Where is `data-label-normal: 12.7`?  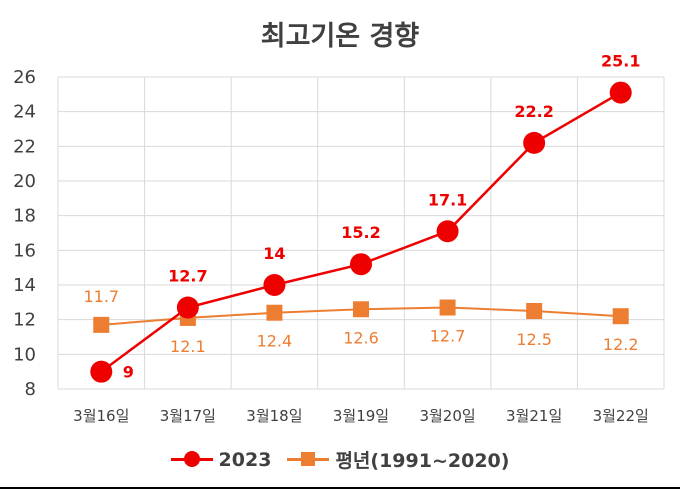
data-label-normal: 12.7 is located at coordinates (448, 336).